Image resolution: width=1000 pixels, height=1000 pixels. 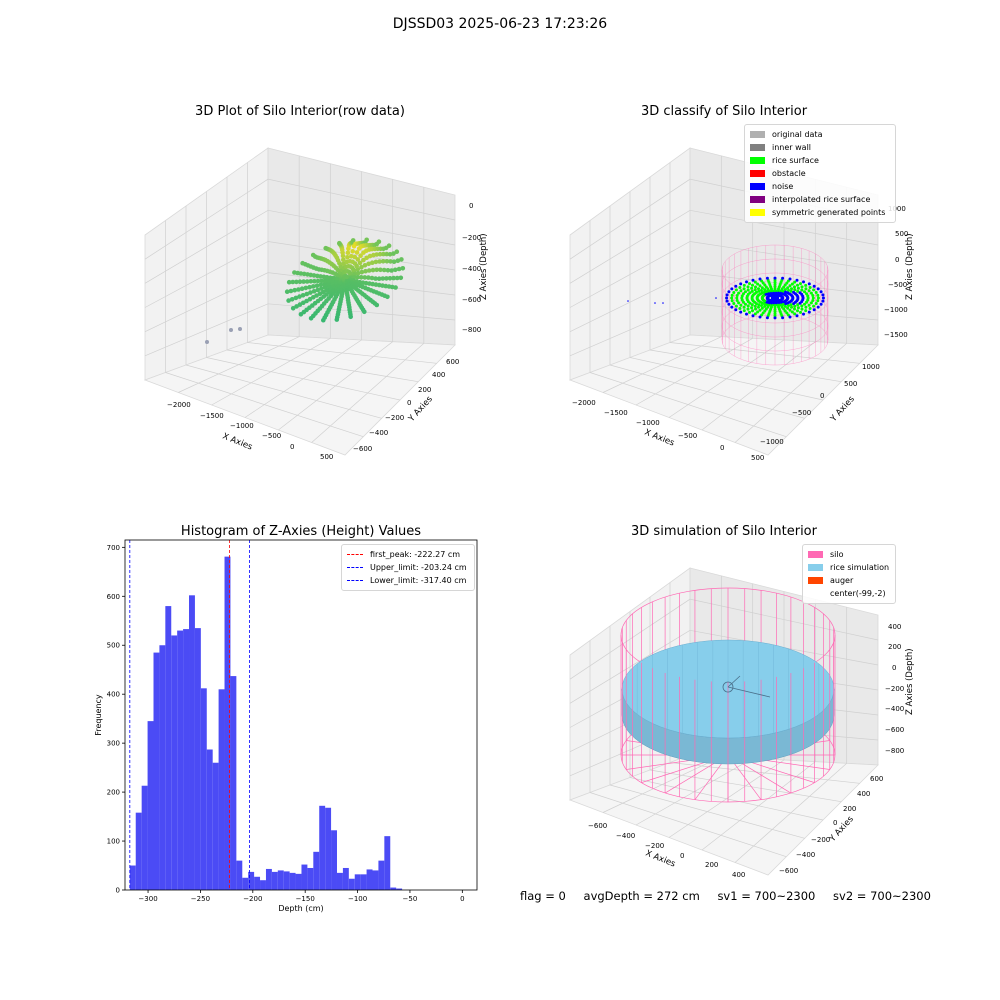 I want to click on panel3-title: Histogram of Z-Axies (Height) Values, so click(x=301, y=531).